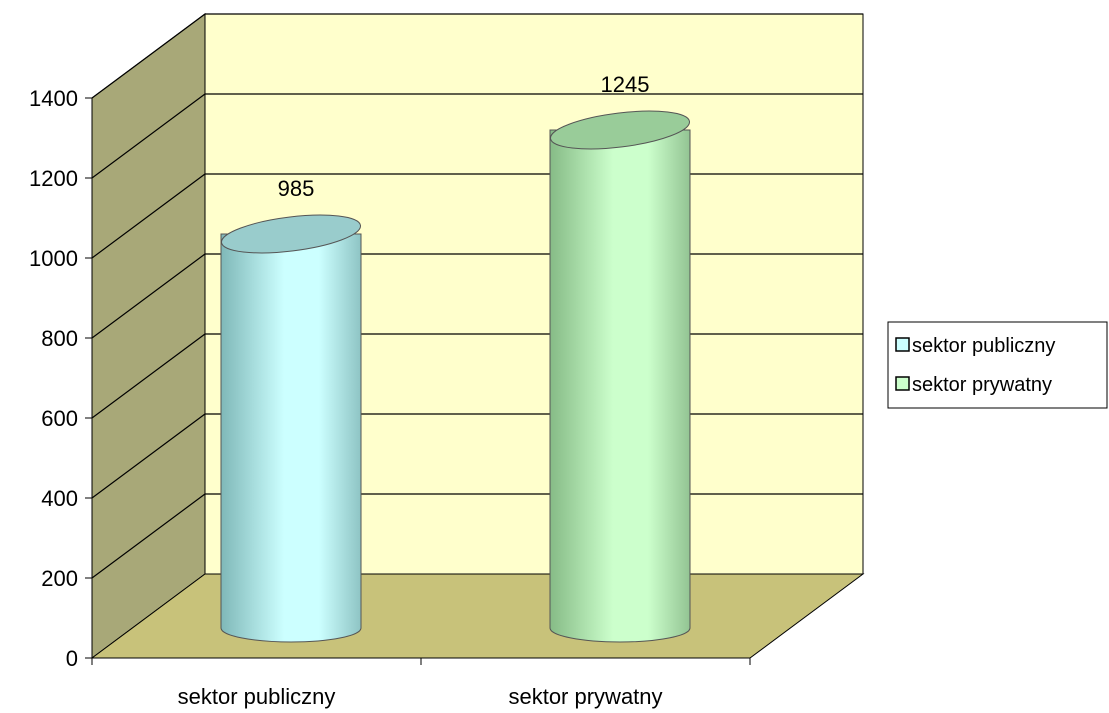  I want to click on y-tick-label: 1000, so click(53, 258).